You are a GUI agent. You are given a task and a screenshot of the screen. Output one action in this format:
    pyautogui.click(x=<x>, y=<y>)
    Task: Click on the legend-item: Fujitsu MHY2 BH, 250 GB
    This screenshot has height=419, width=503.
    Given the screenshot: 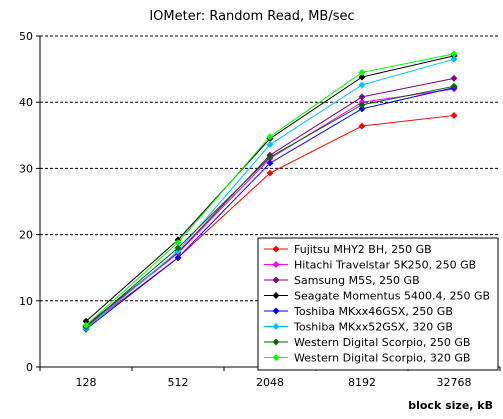 What is the action you would take?
    pyautogui.click(x=348, y=249)
    